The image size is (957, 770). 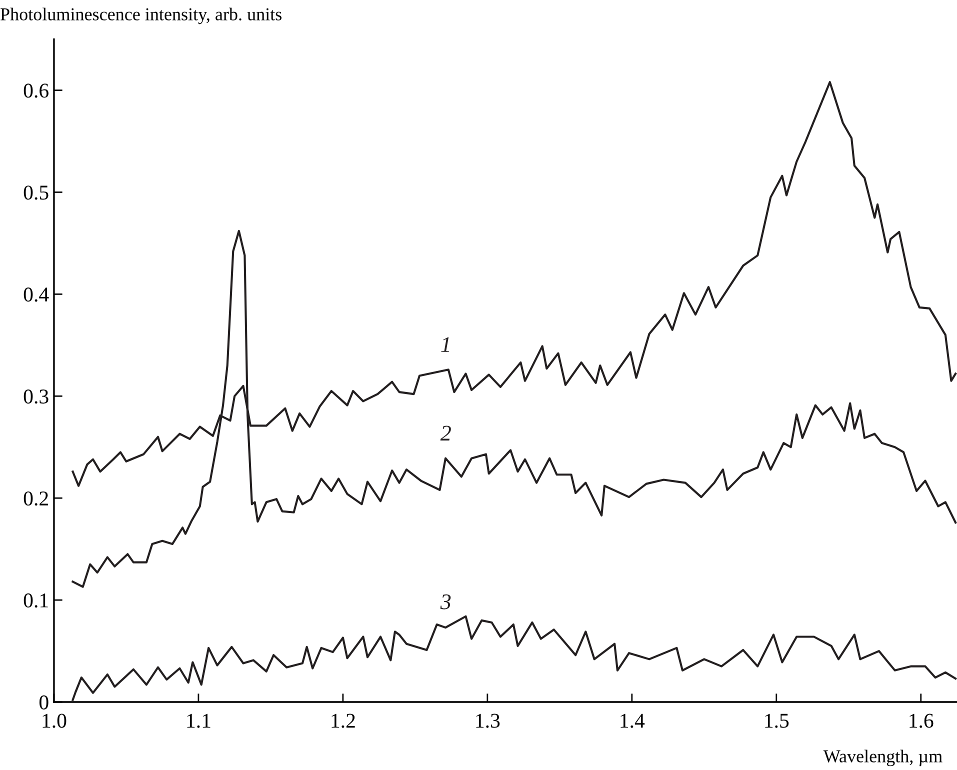 I want to click on x-tick-label: 1.3, so click(x=488, y=721).